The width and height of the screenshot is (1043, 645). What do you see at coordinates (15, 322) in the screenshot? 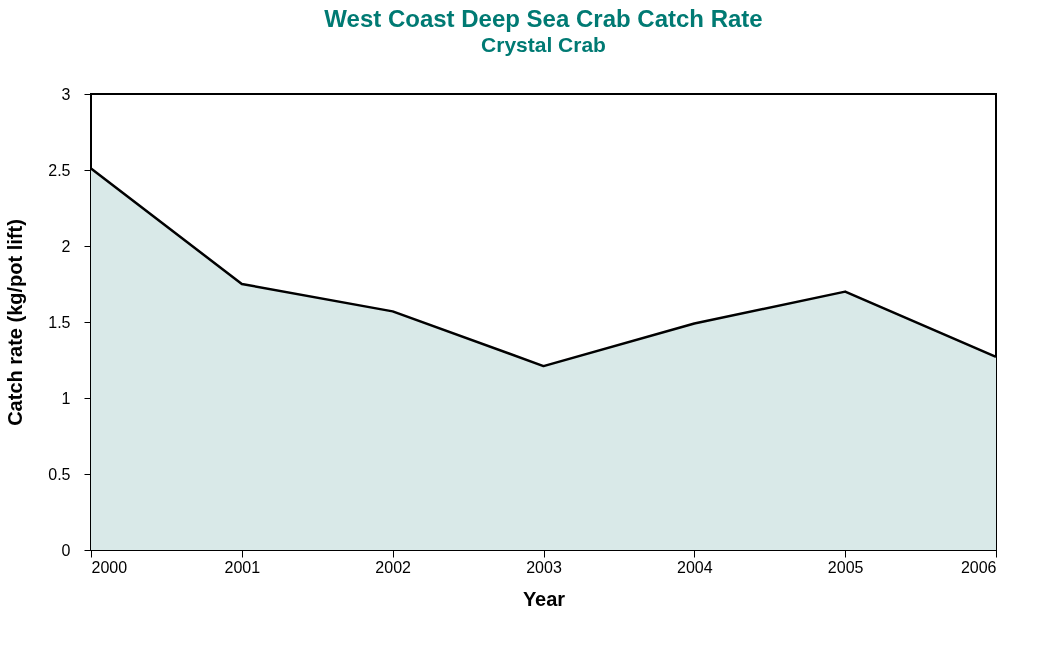
I see `y-axis-title: Catch rate (kg/pot lift)` at bounding box center [15, 322].